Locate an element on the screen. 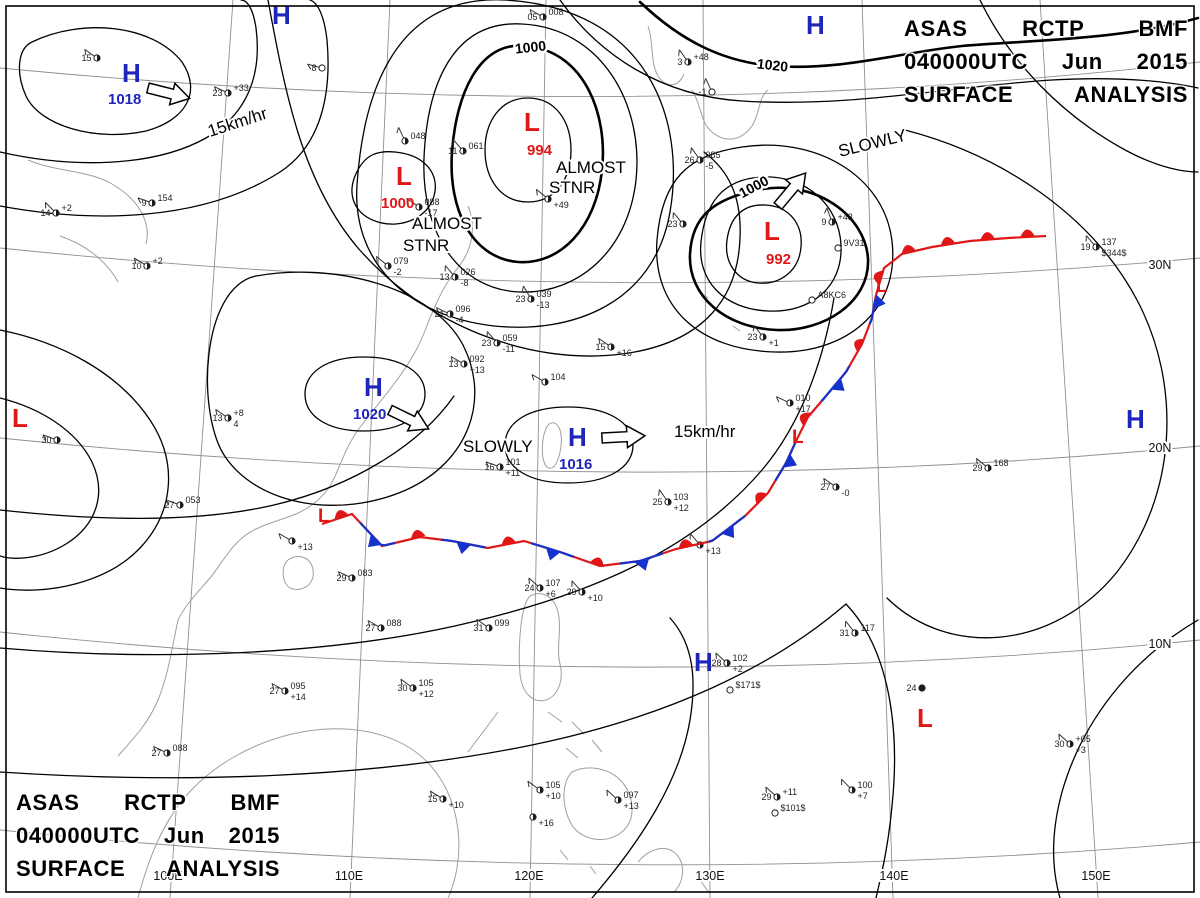  svg-text: 14 is located at coordinates (45, 213).